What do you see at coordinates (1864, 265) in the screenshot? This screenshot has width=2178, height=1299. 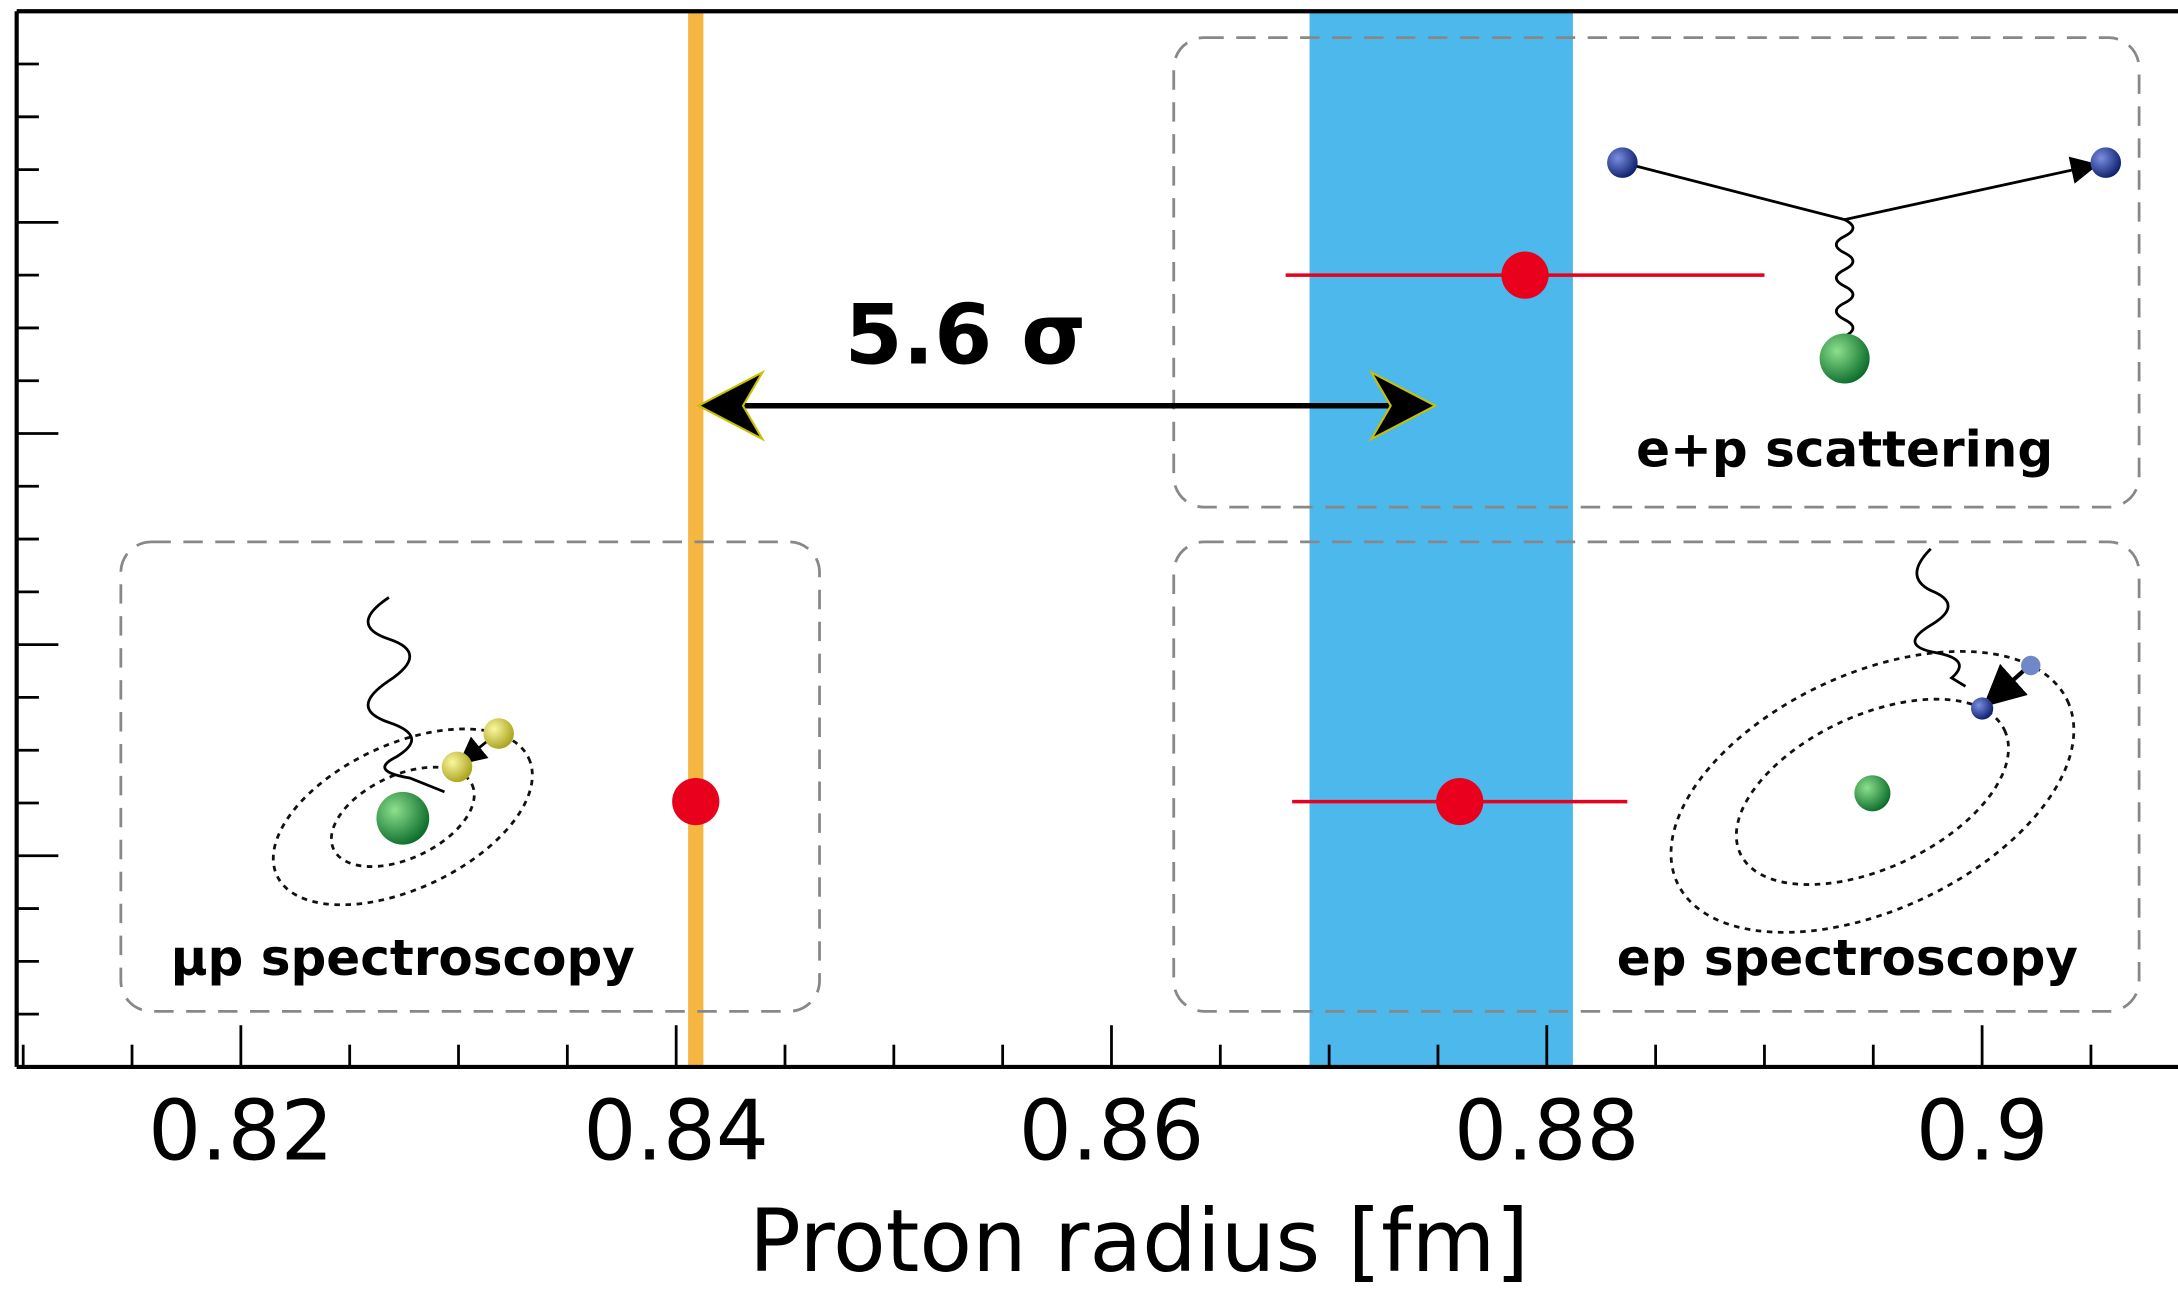 I see `scattering-diagram` at bounding box center [1864, 265].